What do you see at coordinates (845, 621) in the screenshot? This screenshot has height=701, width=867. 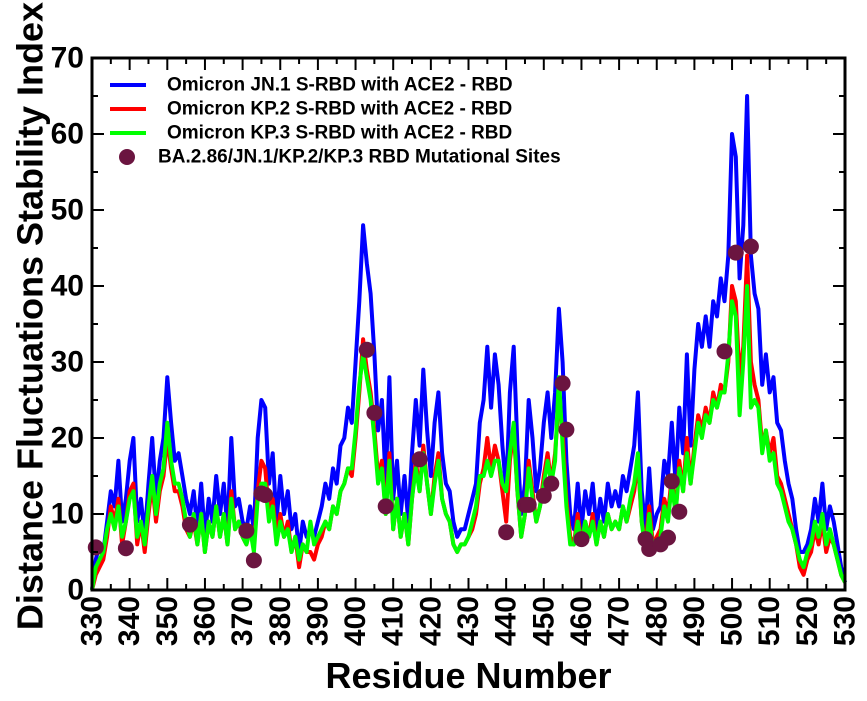 I see `x-tick-label: 530` at bounding box center [845, 621].